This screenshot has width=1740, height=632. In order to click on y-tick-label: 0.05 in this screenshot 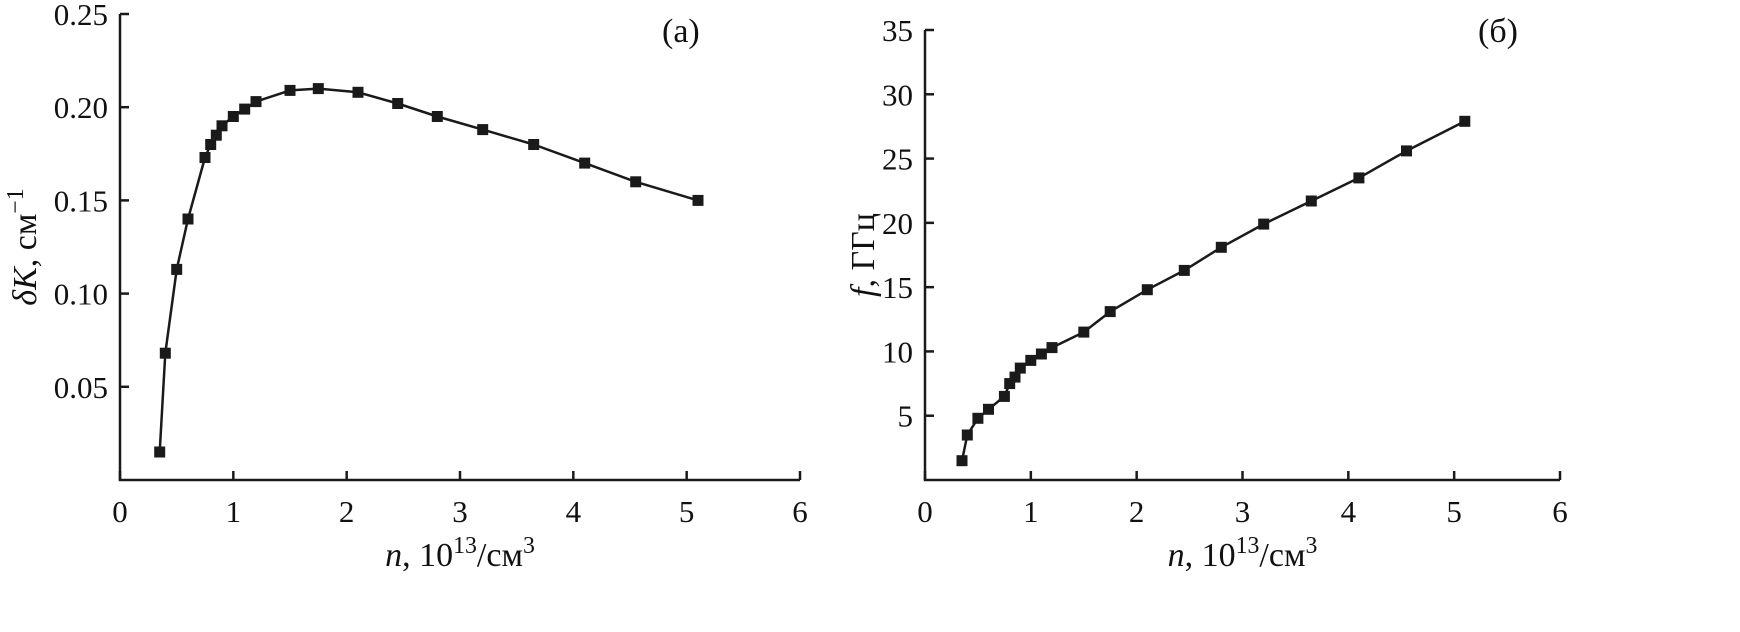, I will do `click(81, 387)`.